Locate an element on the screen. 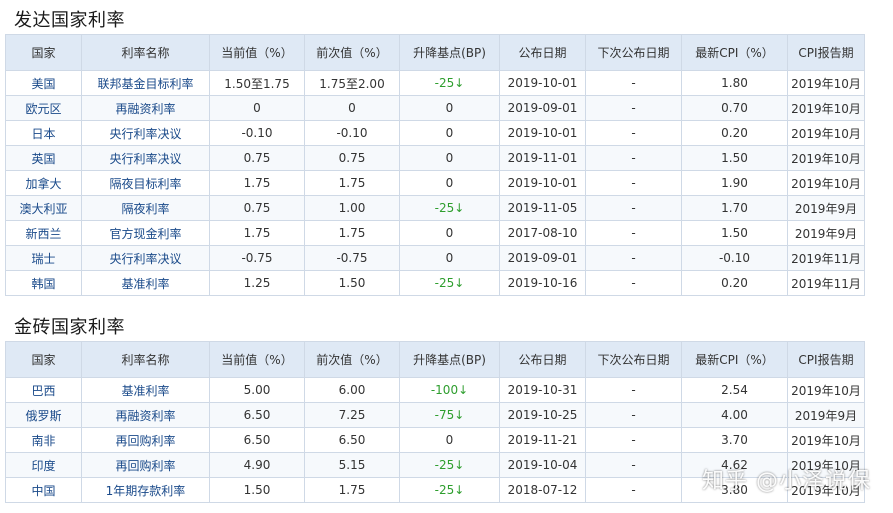 This screenshot has width=893, height=513. current-value-cell: 1.50 is located at coordinates (257, 490).